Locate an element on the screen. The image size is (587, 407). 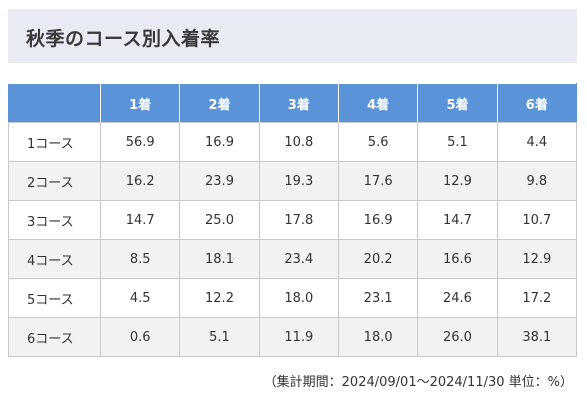
table-cell: 56.9 is located at coordinates (140, 142).